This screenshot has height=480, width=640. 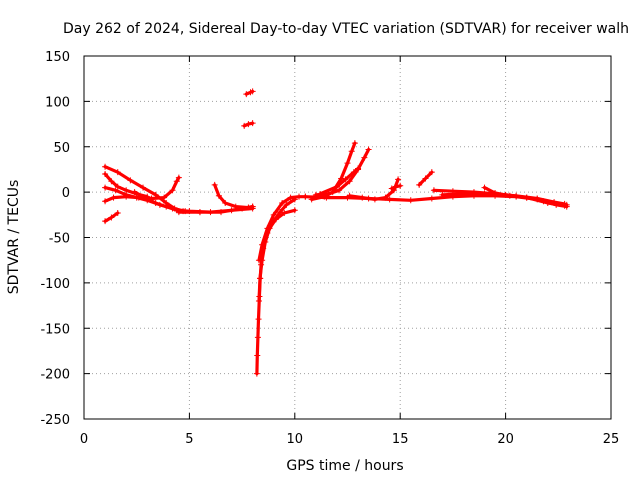 I want to click on series-s13, so click(x=282, y=228).